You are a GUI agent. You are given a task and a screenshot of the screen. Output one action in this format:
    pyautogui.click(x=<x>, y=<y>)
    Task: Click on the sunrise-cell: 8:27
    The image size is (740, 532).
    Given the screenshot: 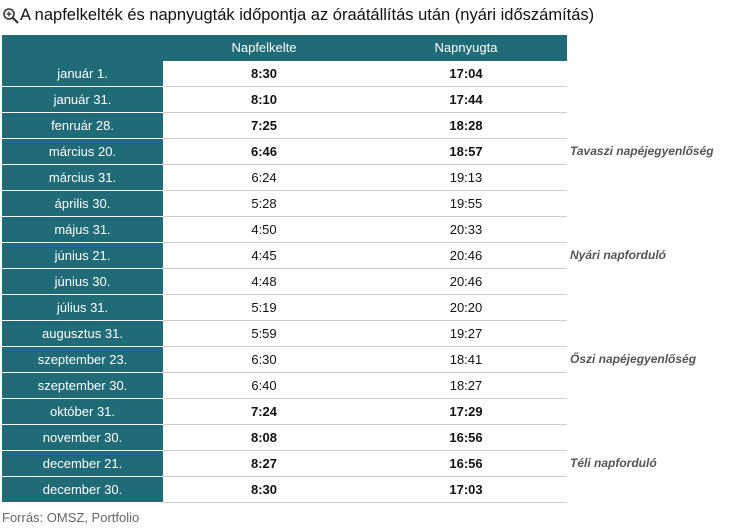 What is the action you would take?
    pyautogui.click(x=264, y=464)
    